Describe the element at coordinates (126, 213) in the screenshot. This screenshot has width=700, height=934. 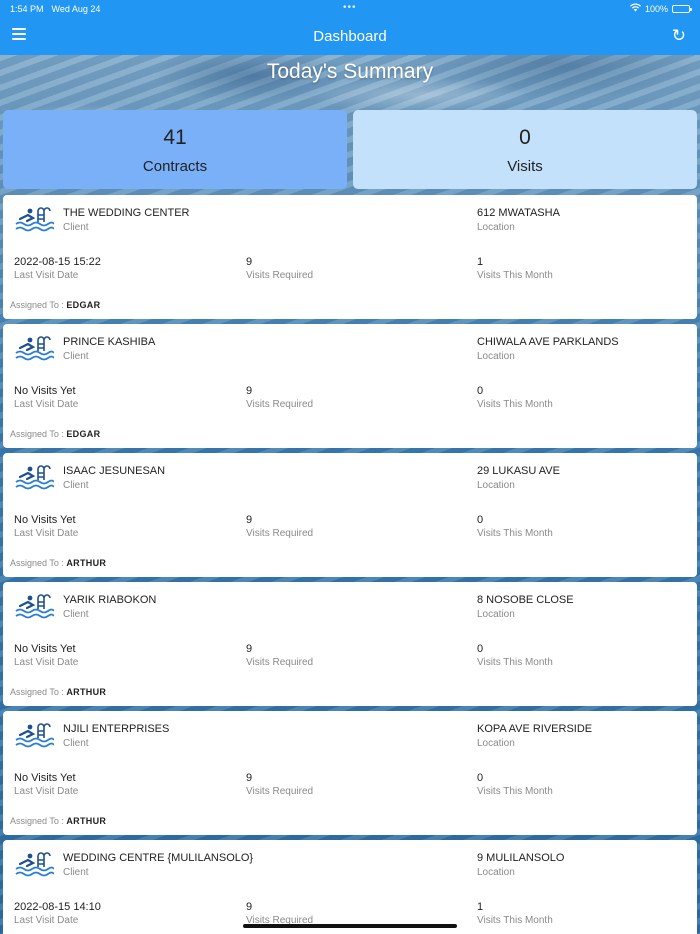
I see `client-name: THE WEDDING CENTER` at that location.